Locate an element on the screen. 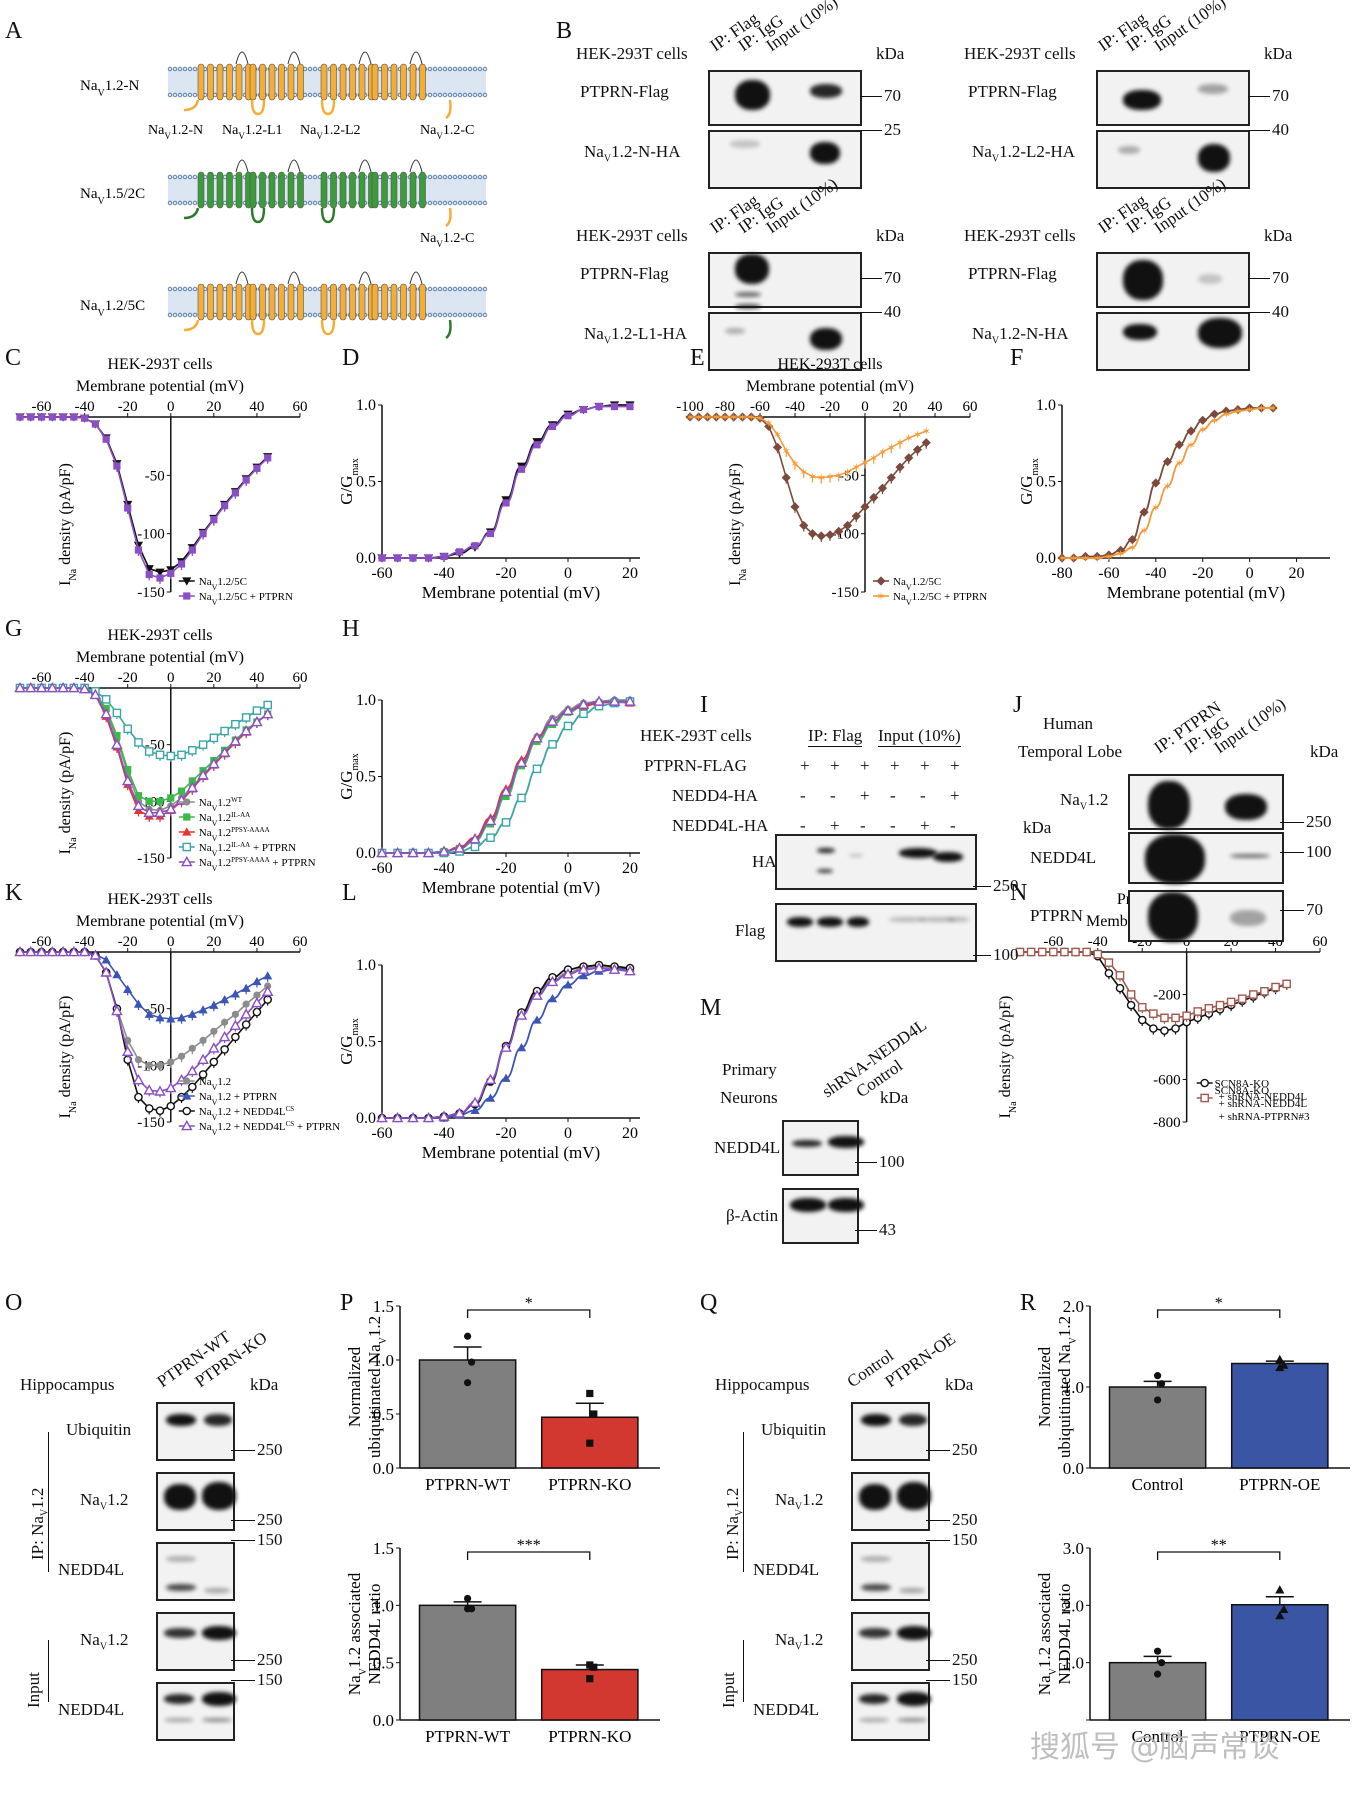 This screenshot has width=1358, height=1795. mw-marker-label: 25 is located at coordinates (892, 129).